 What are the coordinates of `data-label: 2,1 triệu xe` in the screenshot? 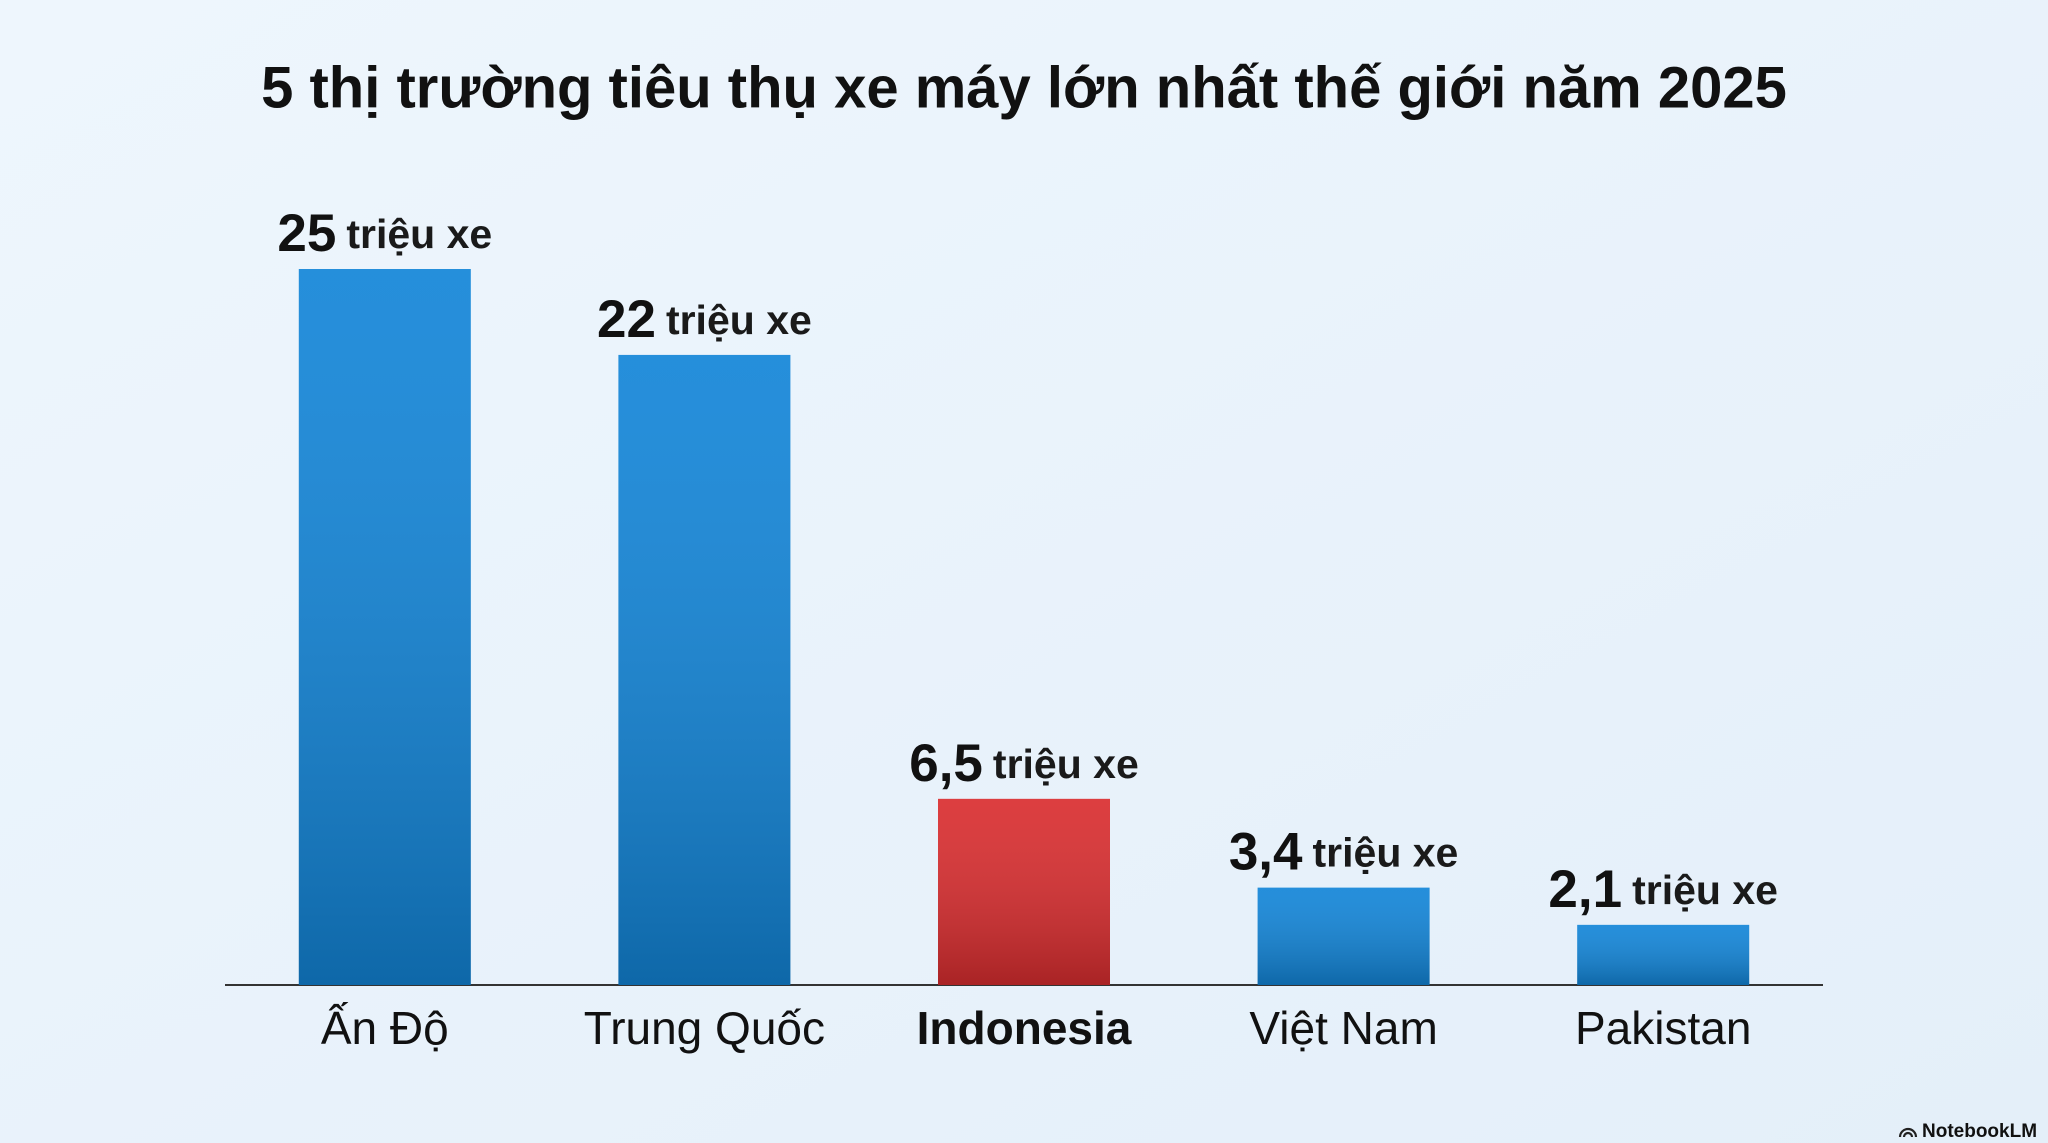 It's located at (1663, 889).